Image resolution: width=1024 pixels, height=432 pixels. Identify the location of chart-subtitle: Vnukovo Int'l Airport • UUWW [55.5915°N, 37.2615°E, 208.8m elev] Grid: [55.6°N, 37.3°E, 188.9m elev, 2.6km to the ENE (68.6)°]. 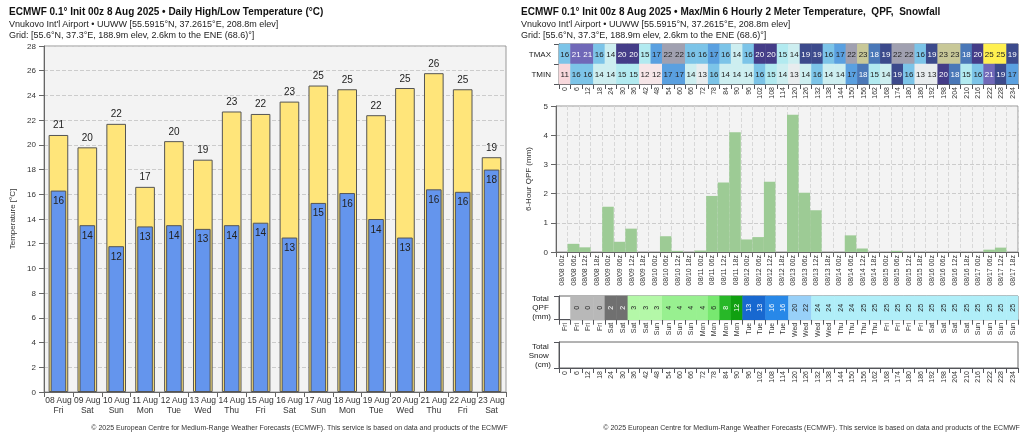
(144, 29).